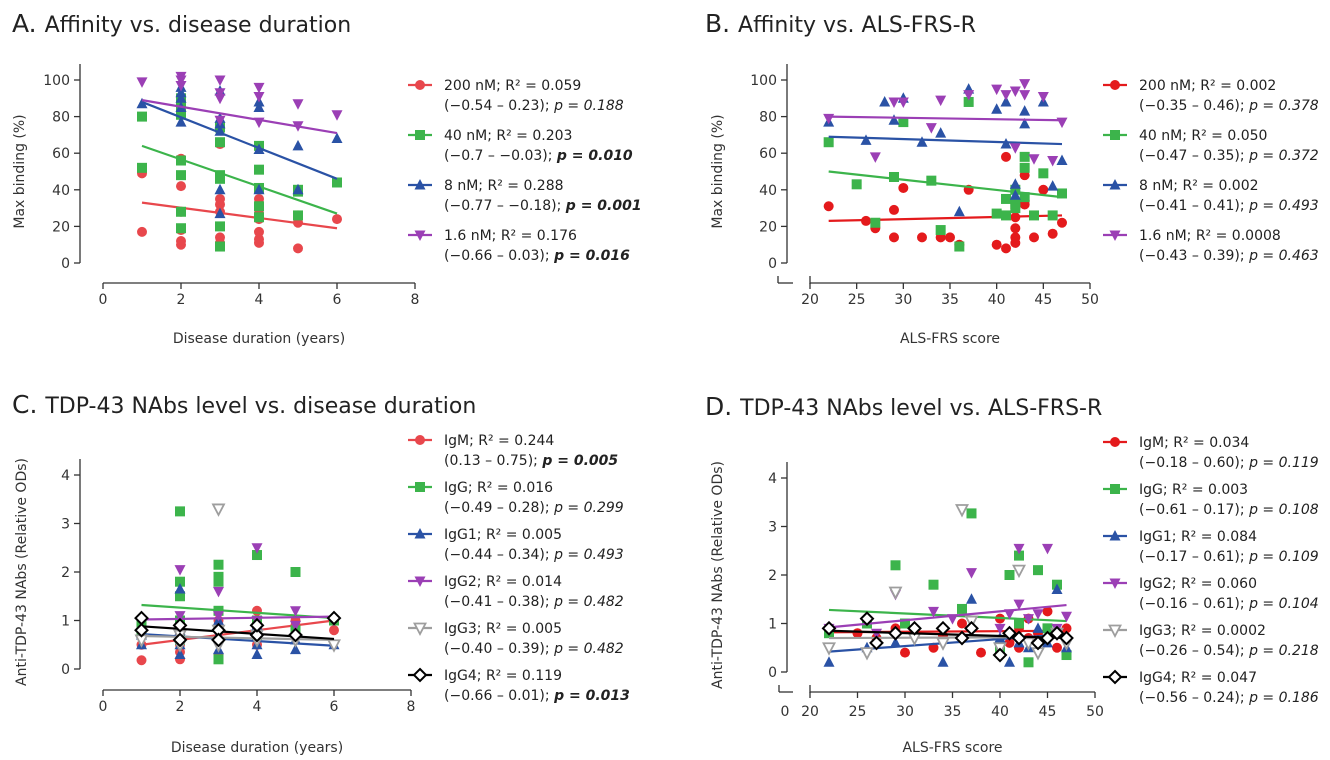 The image size is (1330, 760). I want to click on legend-label: IgG2; R² = 0.014, so click(503, 582).